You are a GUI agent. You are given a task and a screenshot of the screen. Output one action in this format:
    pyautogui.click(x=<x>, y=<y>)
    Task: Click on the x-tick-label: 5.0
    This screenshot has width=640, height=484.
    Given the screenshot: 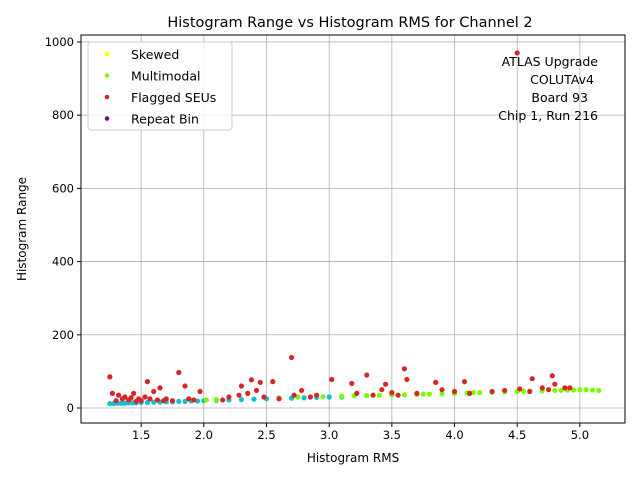 What is the action you would take?
    pyautogui.click(x=580, y=435)
    